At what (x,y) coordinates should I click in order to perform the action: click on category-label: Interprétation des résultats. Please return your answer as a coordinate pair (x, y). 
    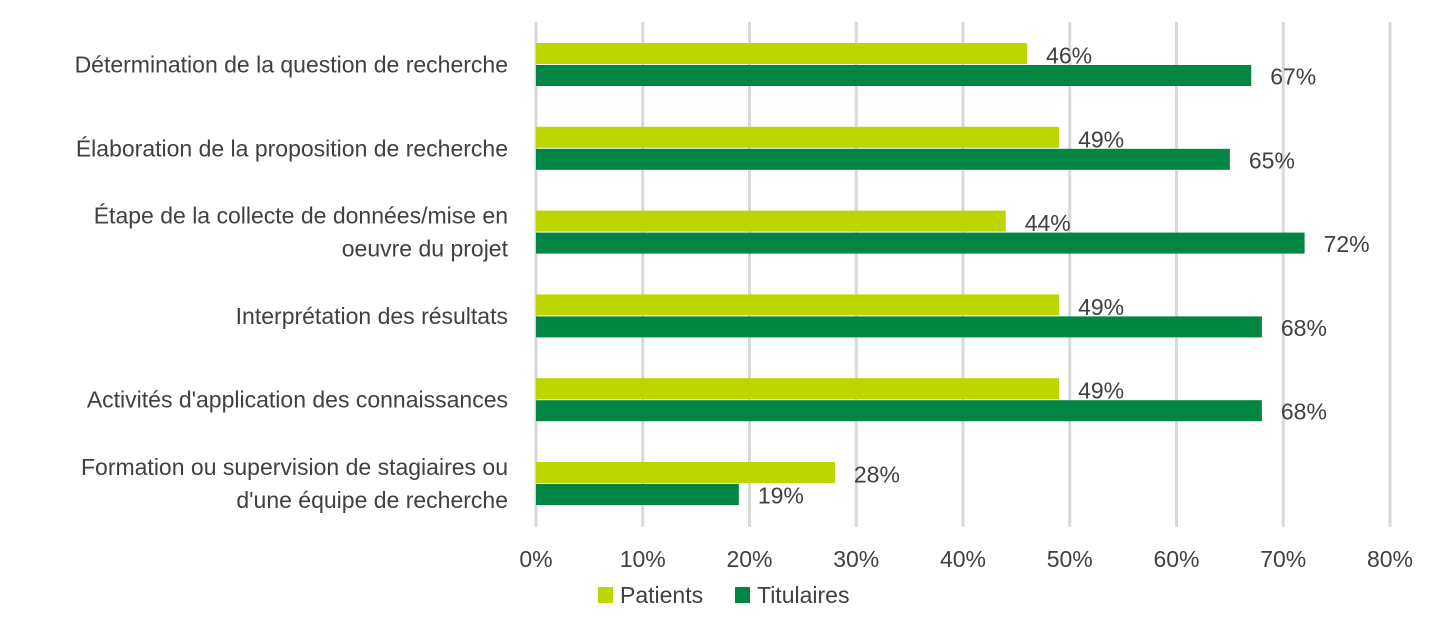
    Looking at the image, I should click on (372, 316).